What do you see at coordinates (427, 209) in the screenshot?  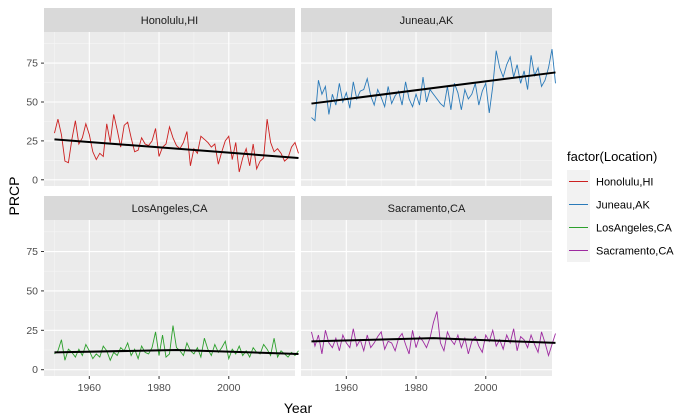 I see `facet-strip-label: Sacramento,CA` at bounding box center [427, 209].